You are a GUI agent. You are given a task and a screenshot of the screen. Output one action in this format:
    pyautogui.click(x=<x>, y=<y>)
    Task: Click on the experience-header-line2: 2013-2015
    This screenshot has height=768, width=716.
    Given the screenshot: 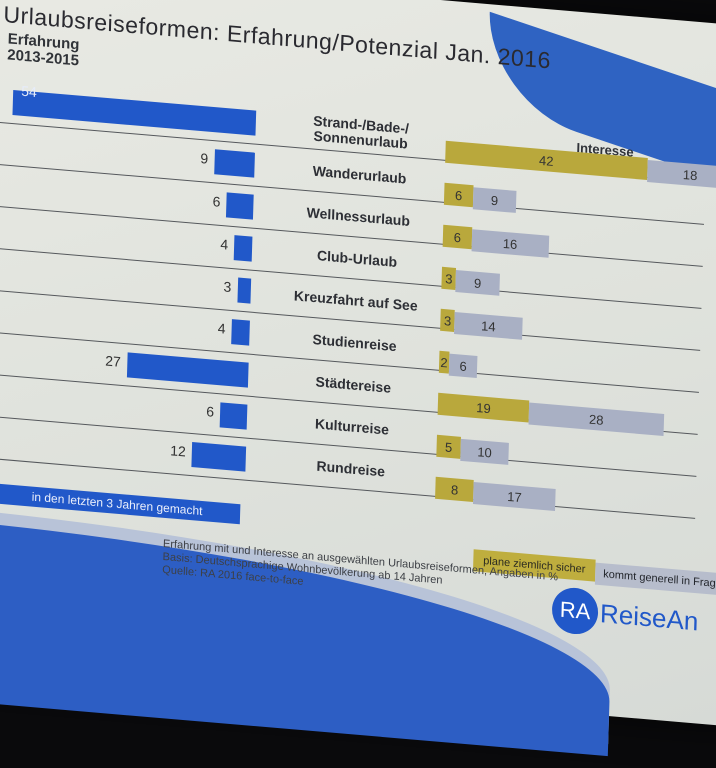 What is the action you would take?
    pyautogui.click(x=43, y=58)
    